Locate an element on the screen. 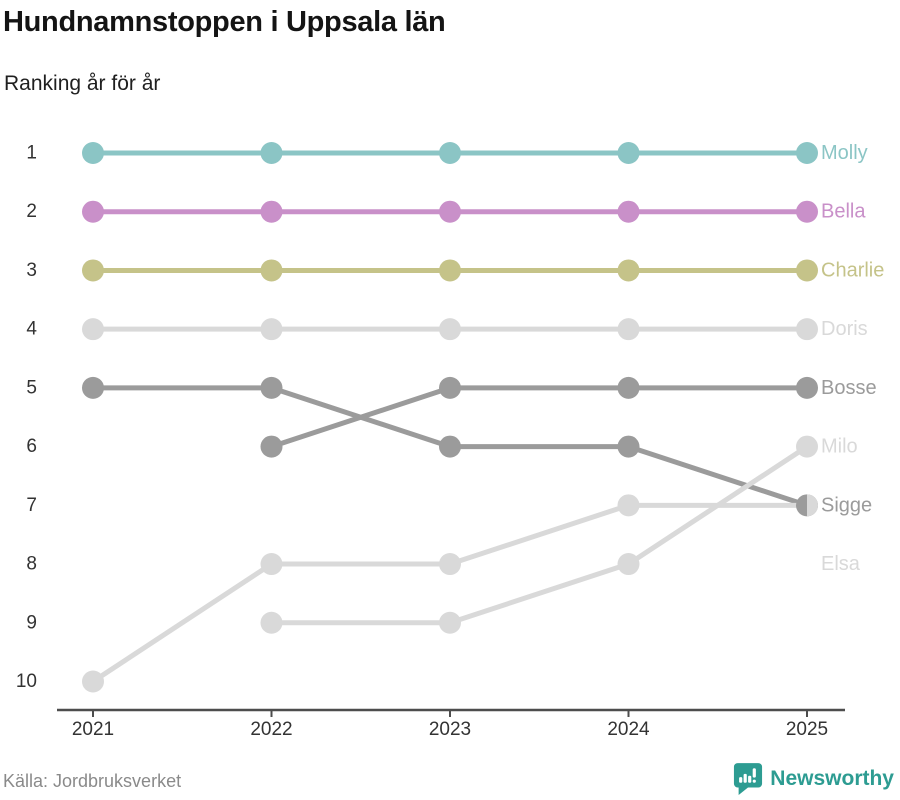 This screenshot has height=800, width=900. series-label-Milo: Milo is located at coordinates (839, 447).